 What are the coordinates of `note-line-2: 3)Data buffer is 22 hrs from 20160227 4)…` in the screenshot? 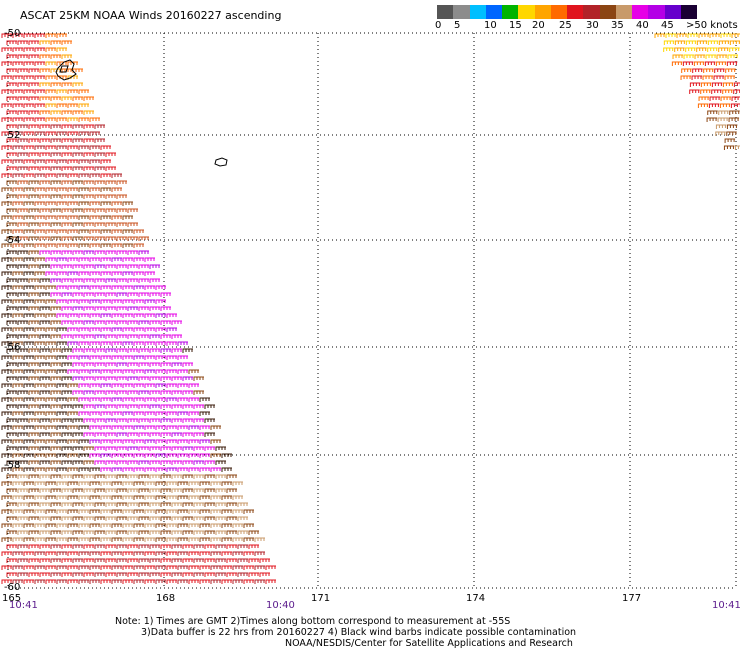 It's located at (359, 632).